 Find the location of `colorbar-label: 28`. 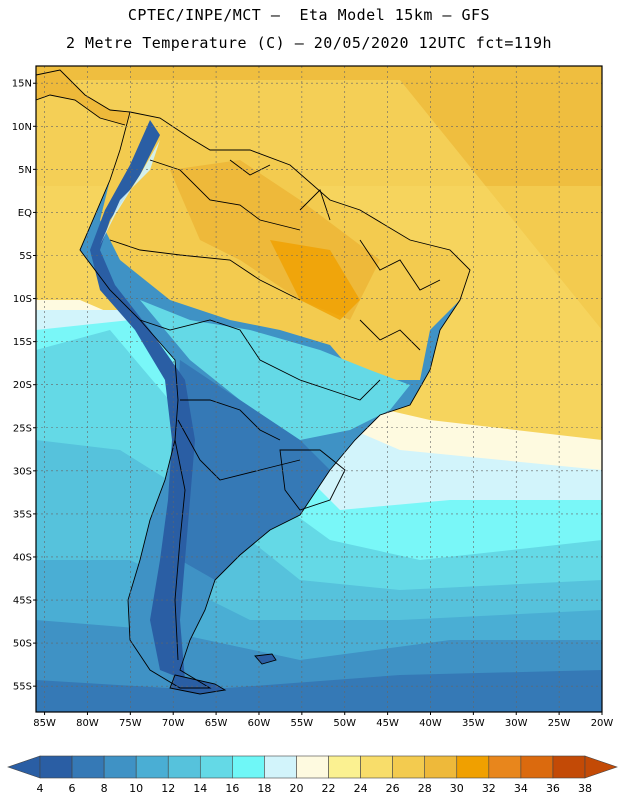

colorbar-label: 28 is located at coordinates (425, 788).